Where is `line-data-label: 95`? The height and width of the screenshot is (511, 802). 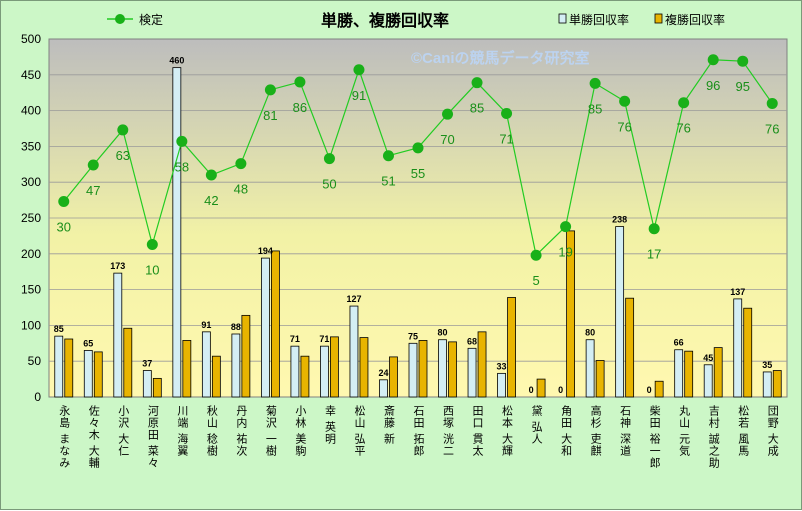
line-data-label: 95 is located at coordinates (742, 86).